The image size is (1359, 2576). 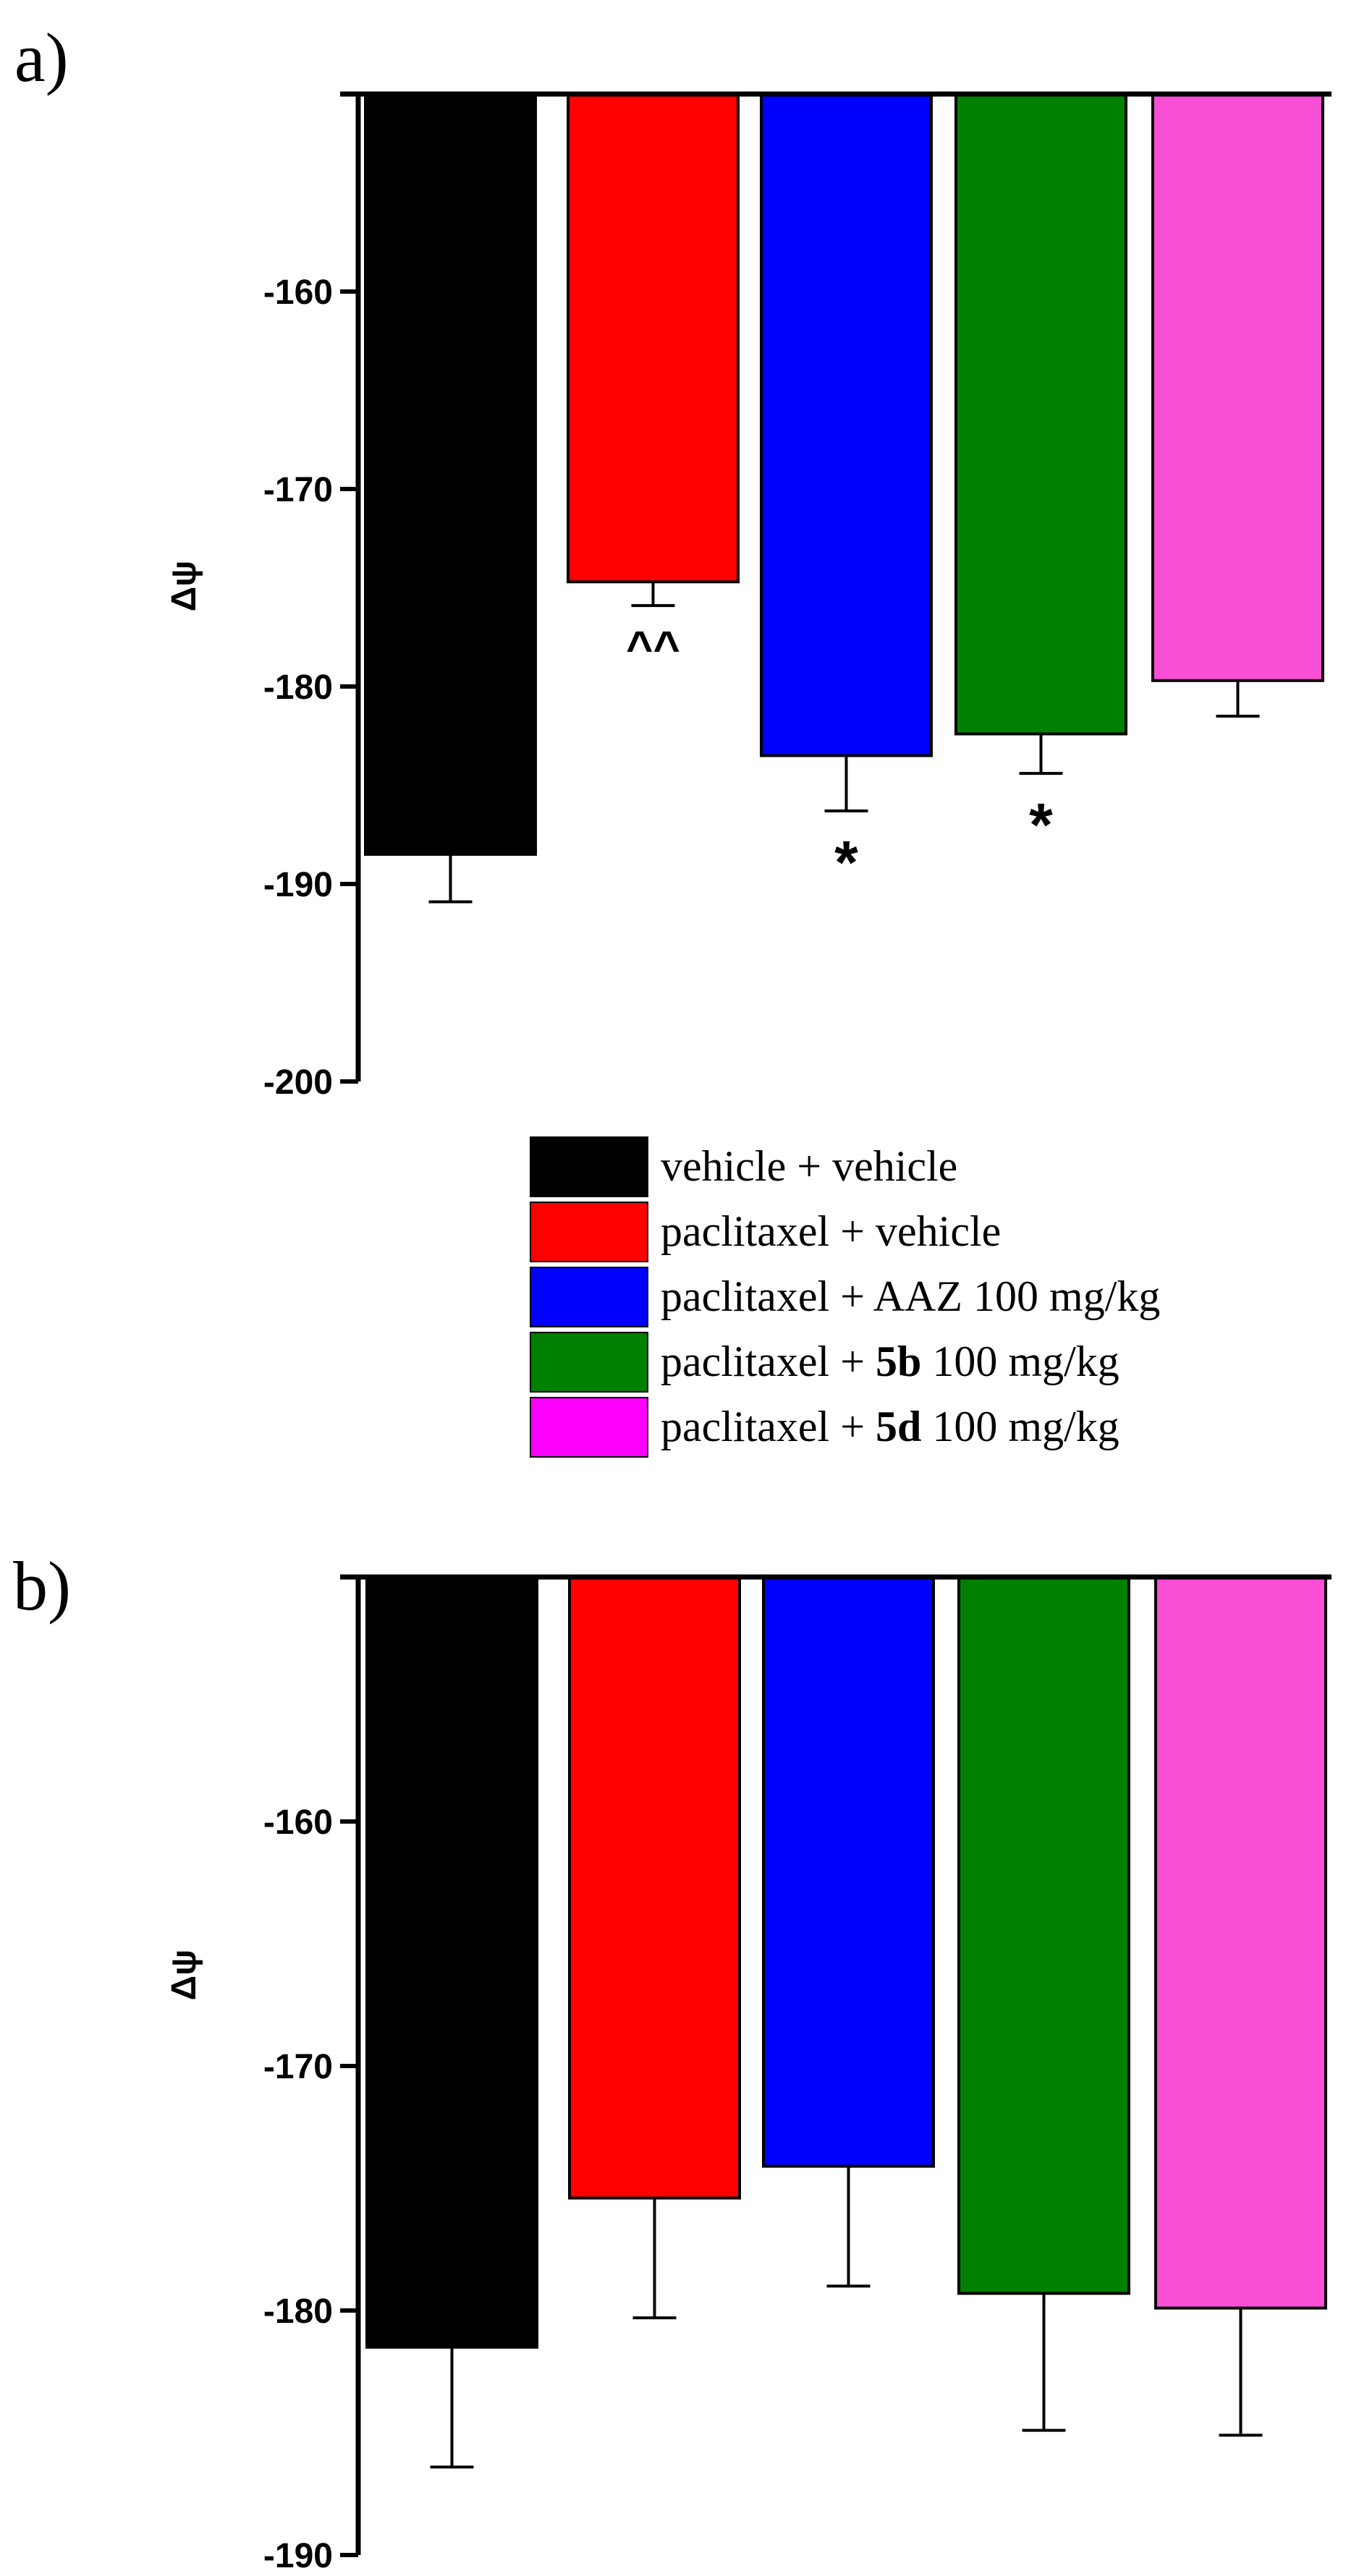 What do you see at coordinates (898, 1361) in the screenshot?
I see `legend-label-compound: 5b` at bounding box center [898, 1361].